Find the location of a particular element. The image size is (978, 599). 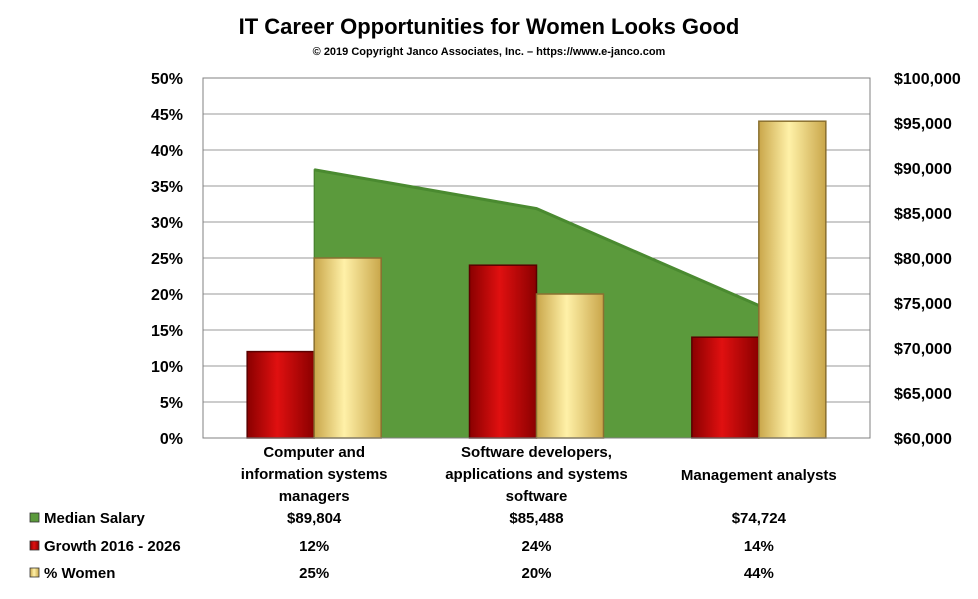

table-cell-value: 14% is located at coordinates (759, 546).